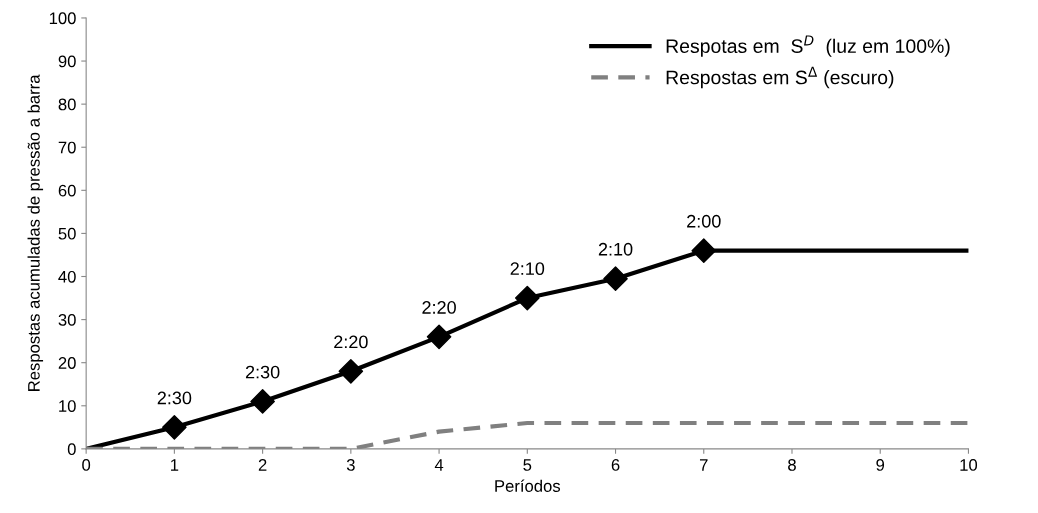  Describe the element at coordinates (969, 465) in the screenshot. I see `x-tick-label: 10` at that location.